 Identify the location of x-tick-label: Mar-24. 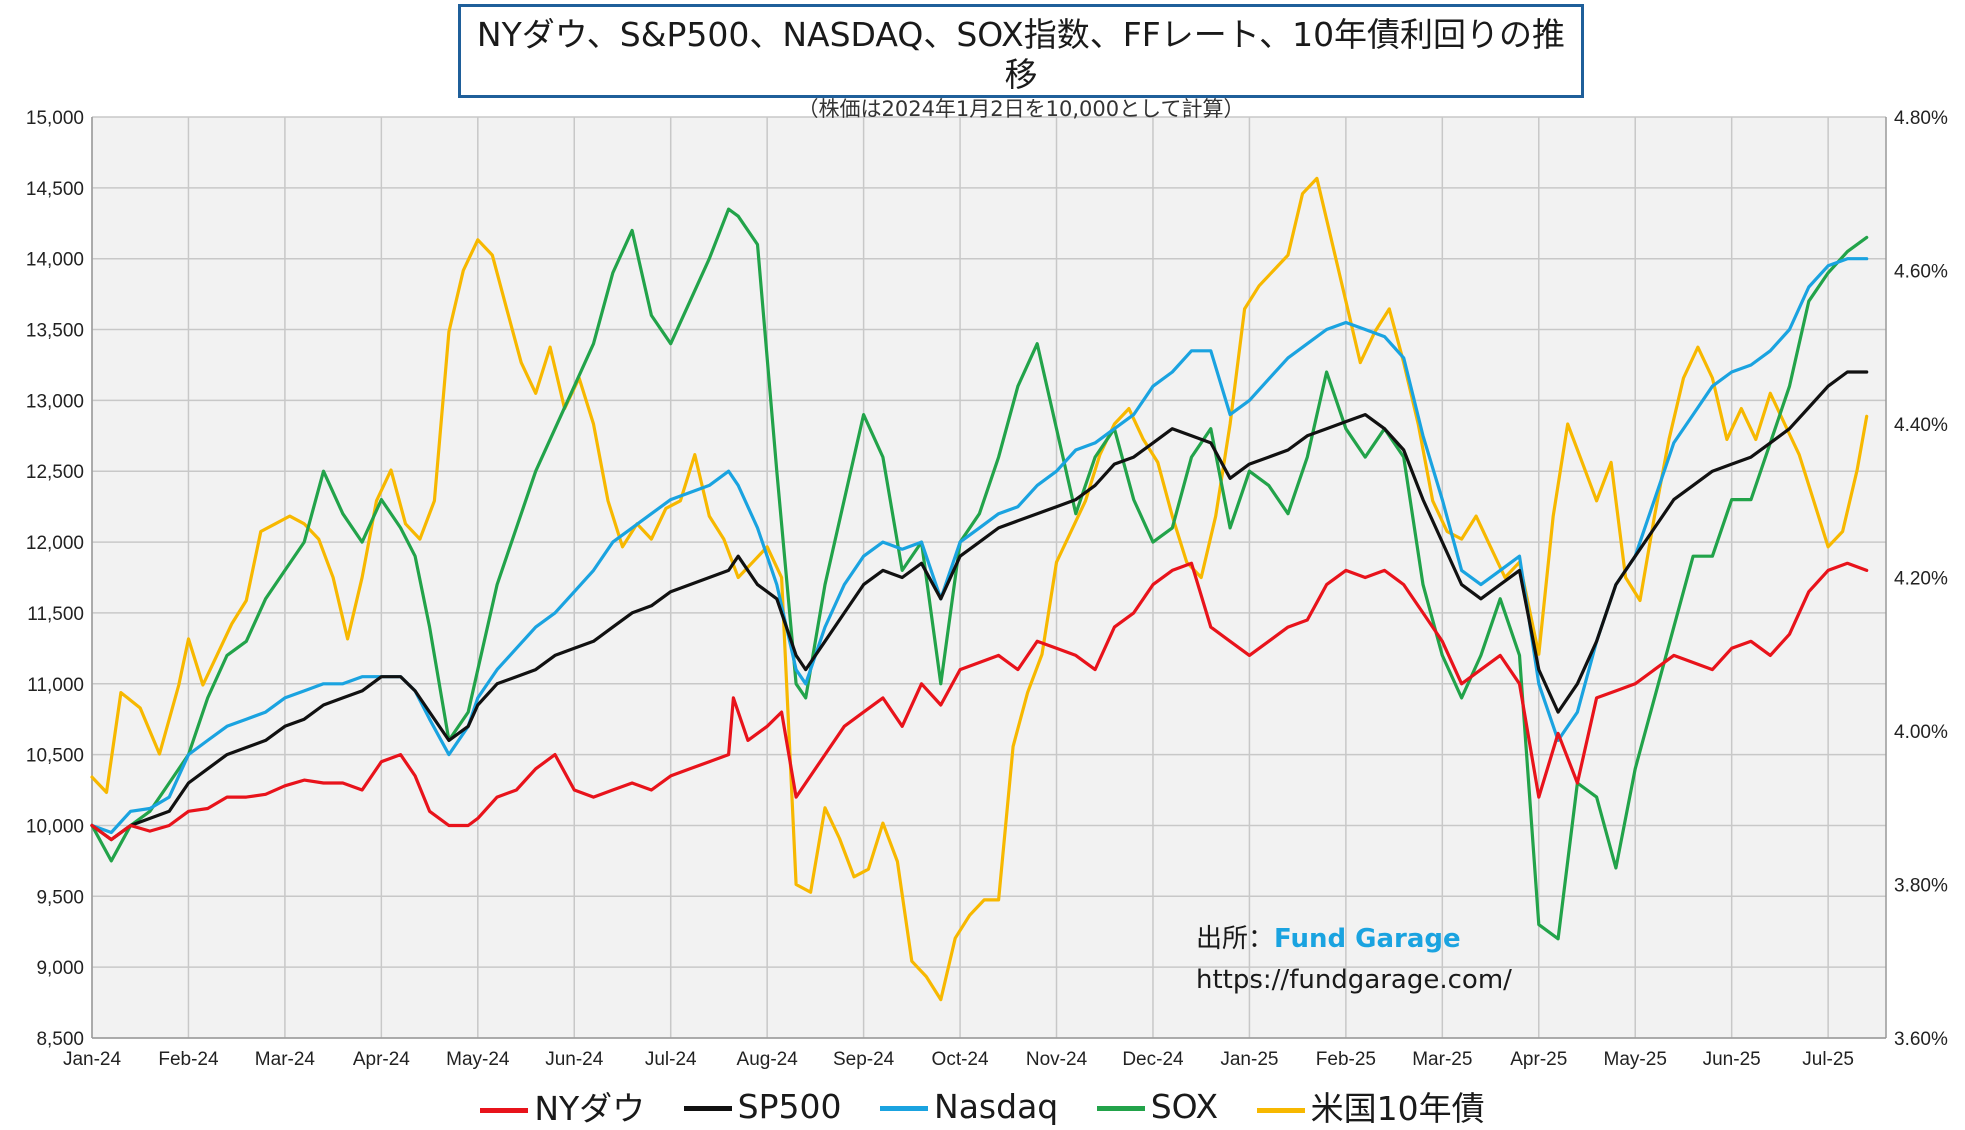
(285, 1059).